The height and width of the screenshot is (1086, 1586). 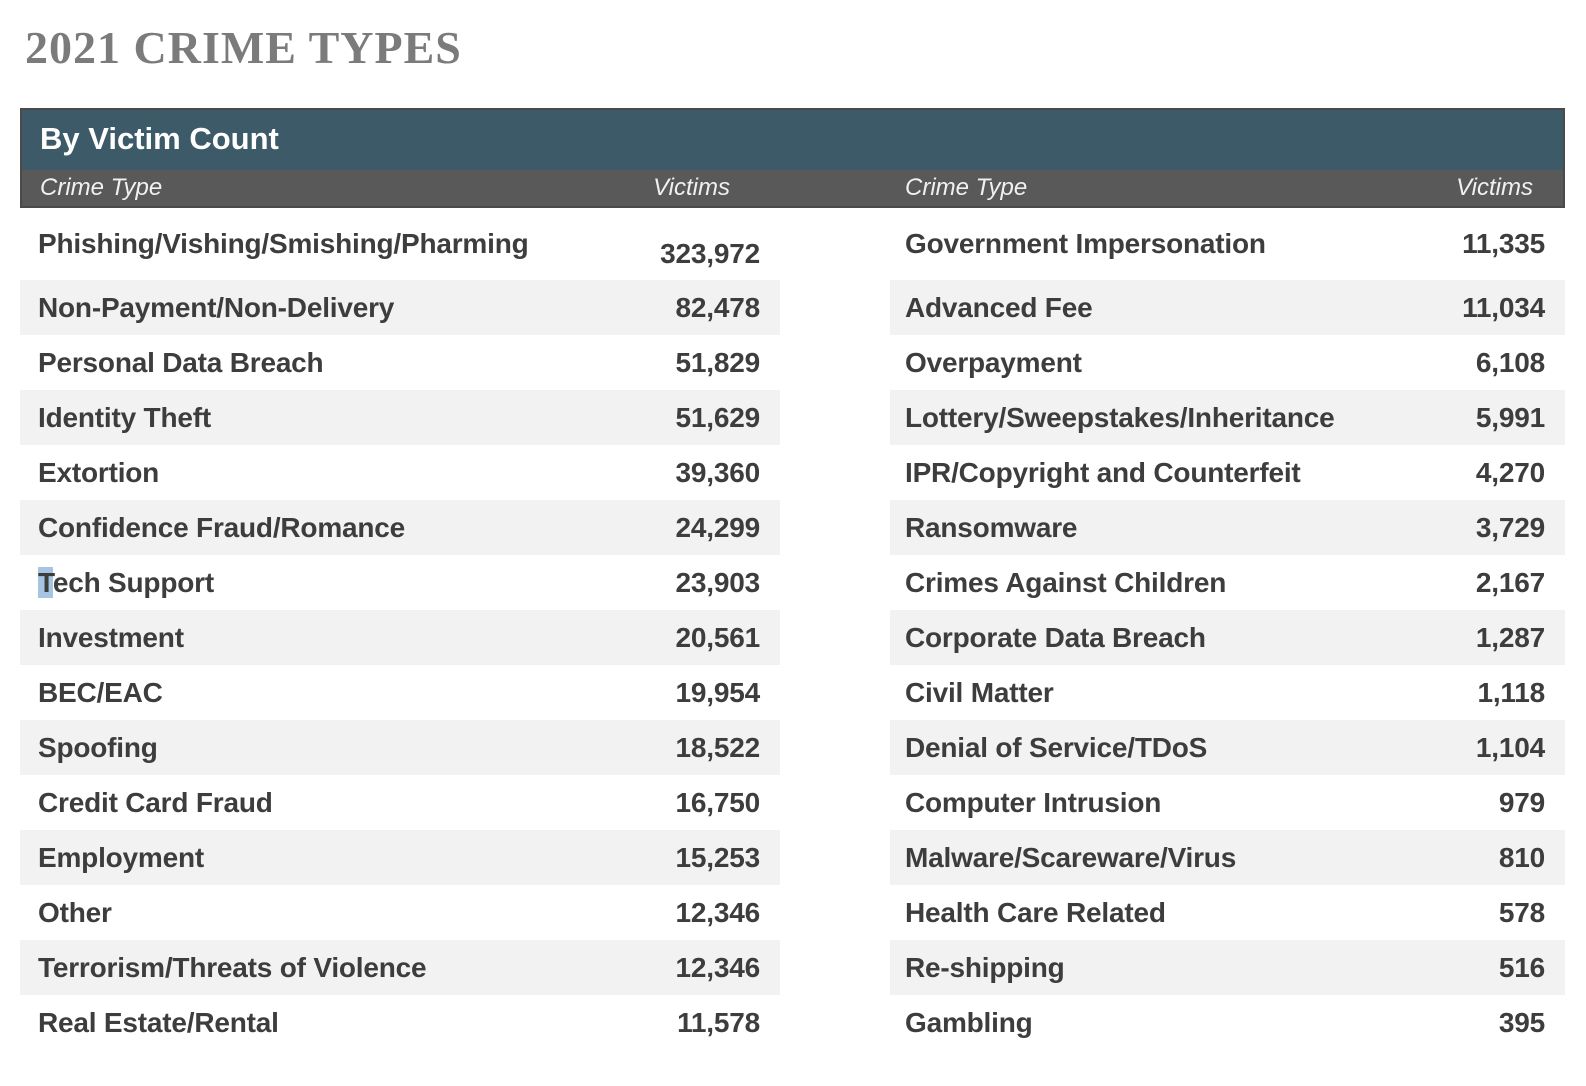 What do you see at coordinates (1510, 747) in the screenshot?
I see `victims-cell: 1,104` at bounding box center [1510, 747].